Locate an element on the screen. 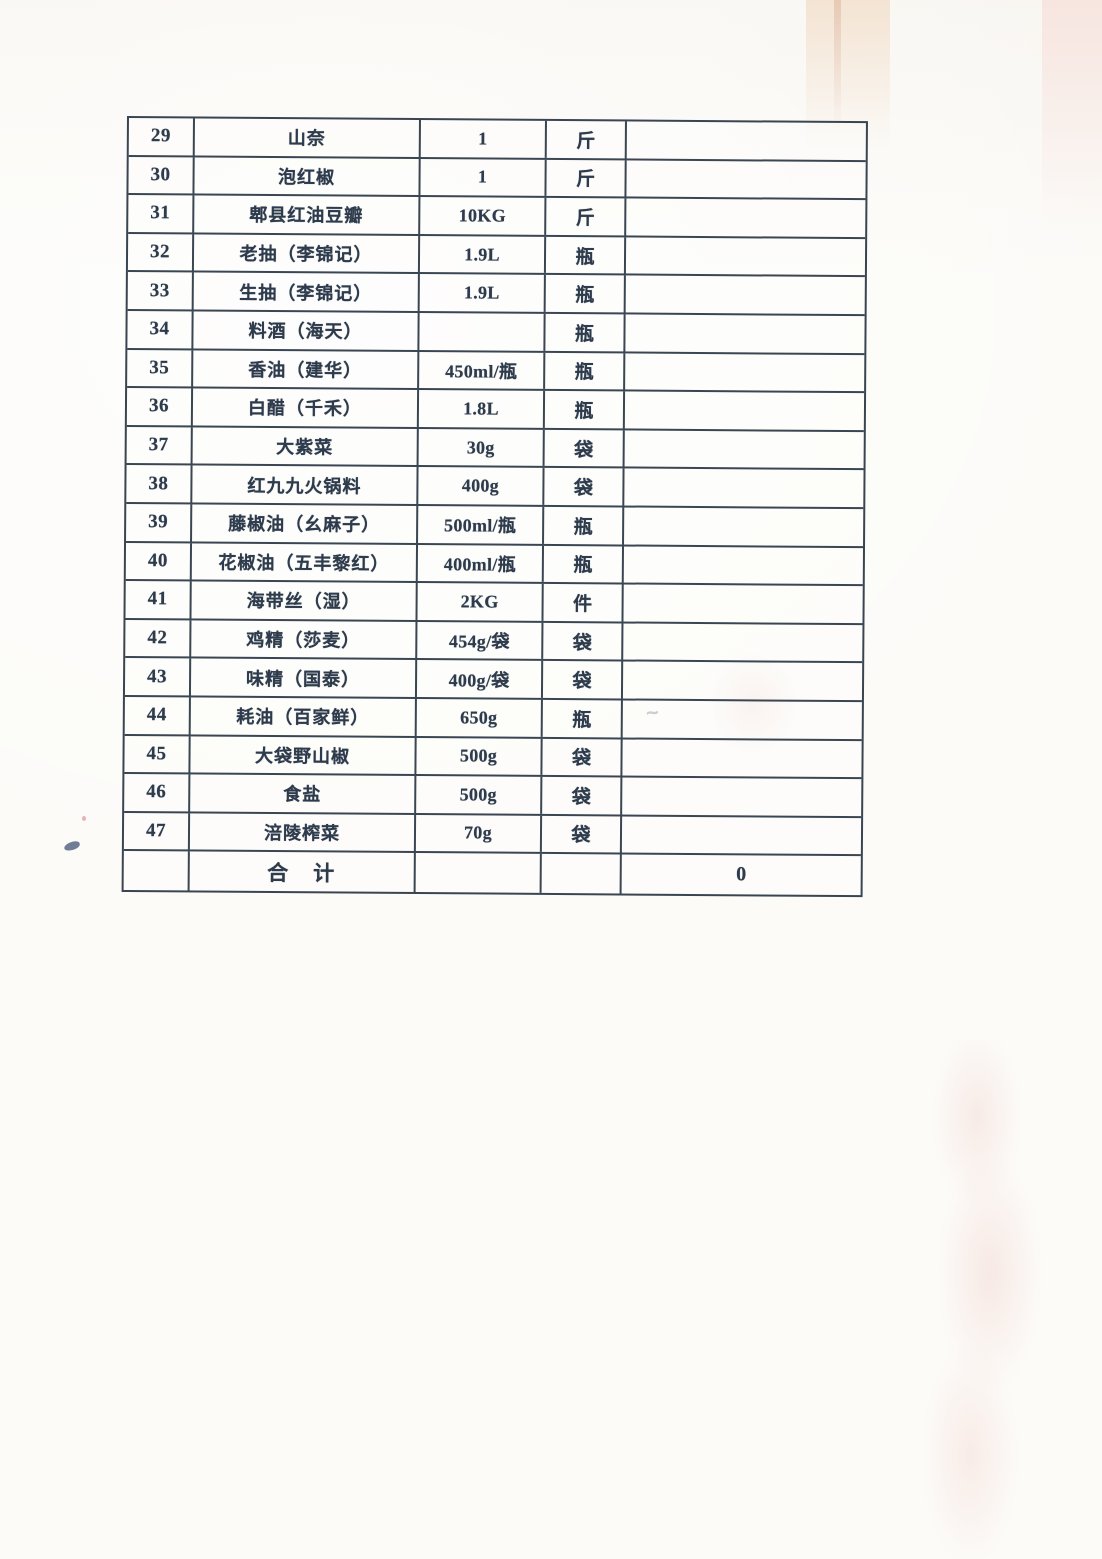 This screenshot has height=1559, width=1102. spec-cell: 30g is located at coordinates (481, 447).